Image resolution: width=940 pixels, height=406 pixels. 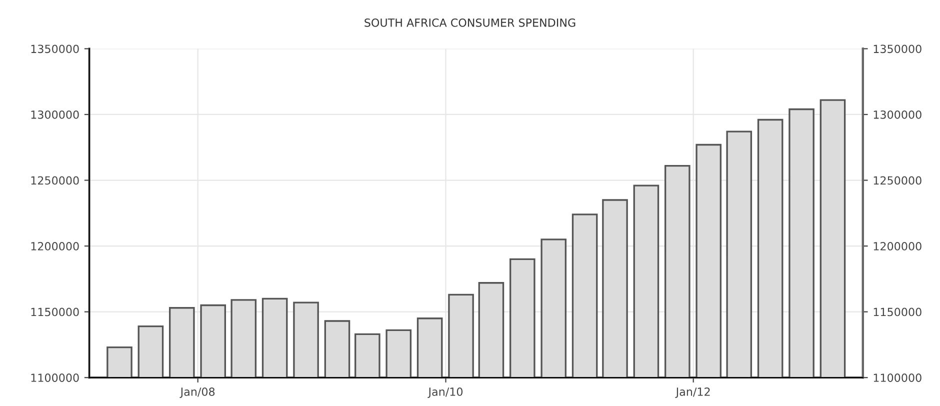 I want to click on y2-tick-label: 1150000, so click(x=898, y=312).